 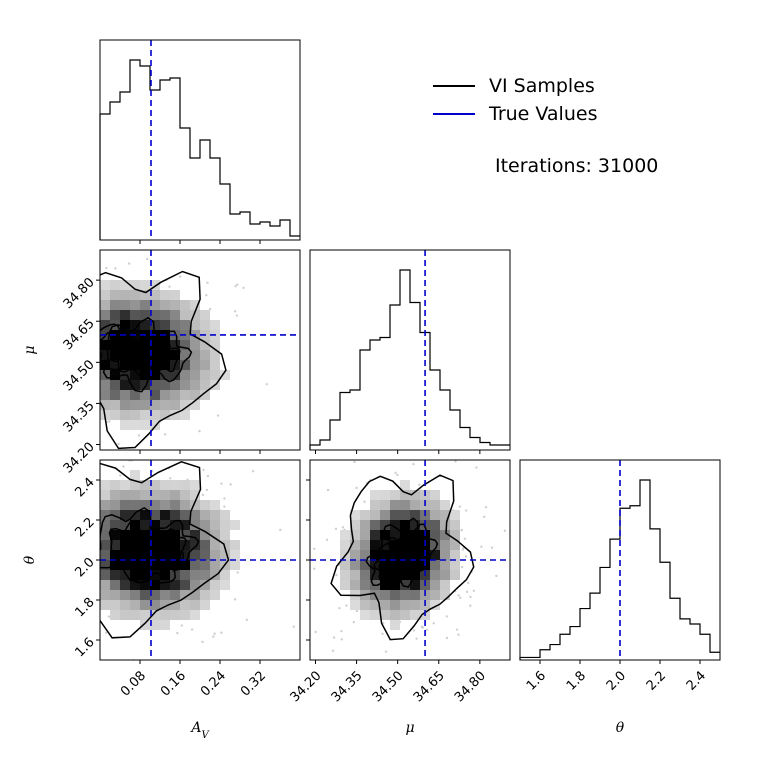 What do you see at coordinates (173, 683) in the screenshot?
I see `x-tick-label: 0.16` at bounding box center [173, 683].